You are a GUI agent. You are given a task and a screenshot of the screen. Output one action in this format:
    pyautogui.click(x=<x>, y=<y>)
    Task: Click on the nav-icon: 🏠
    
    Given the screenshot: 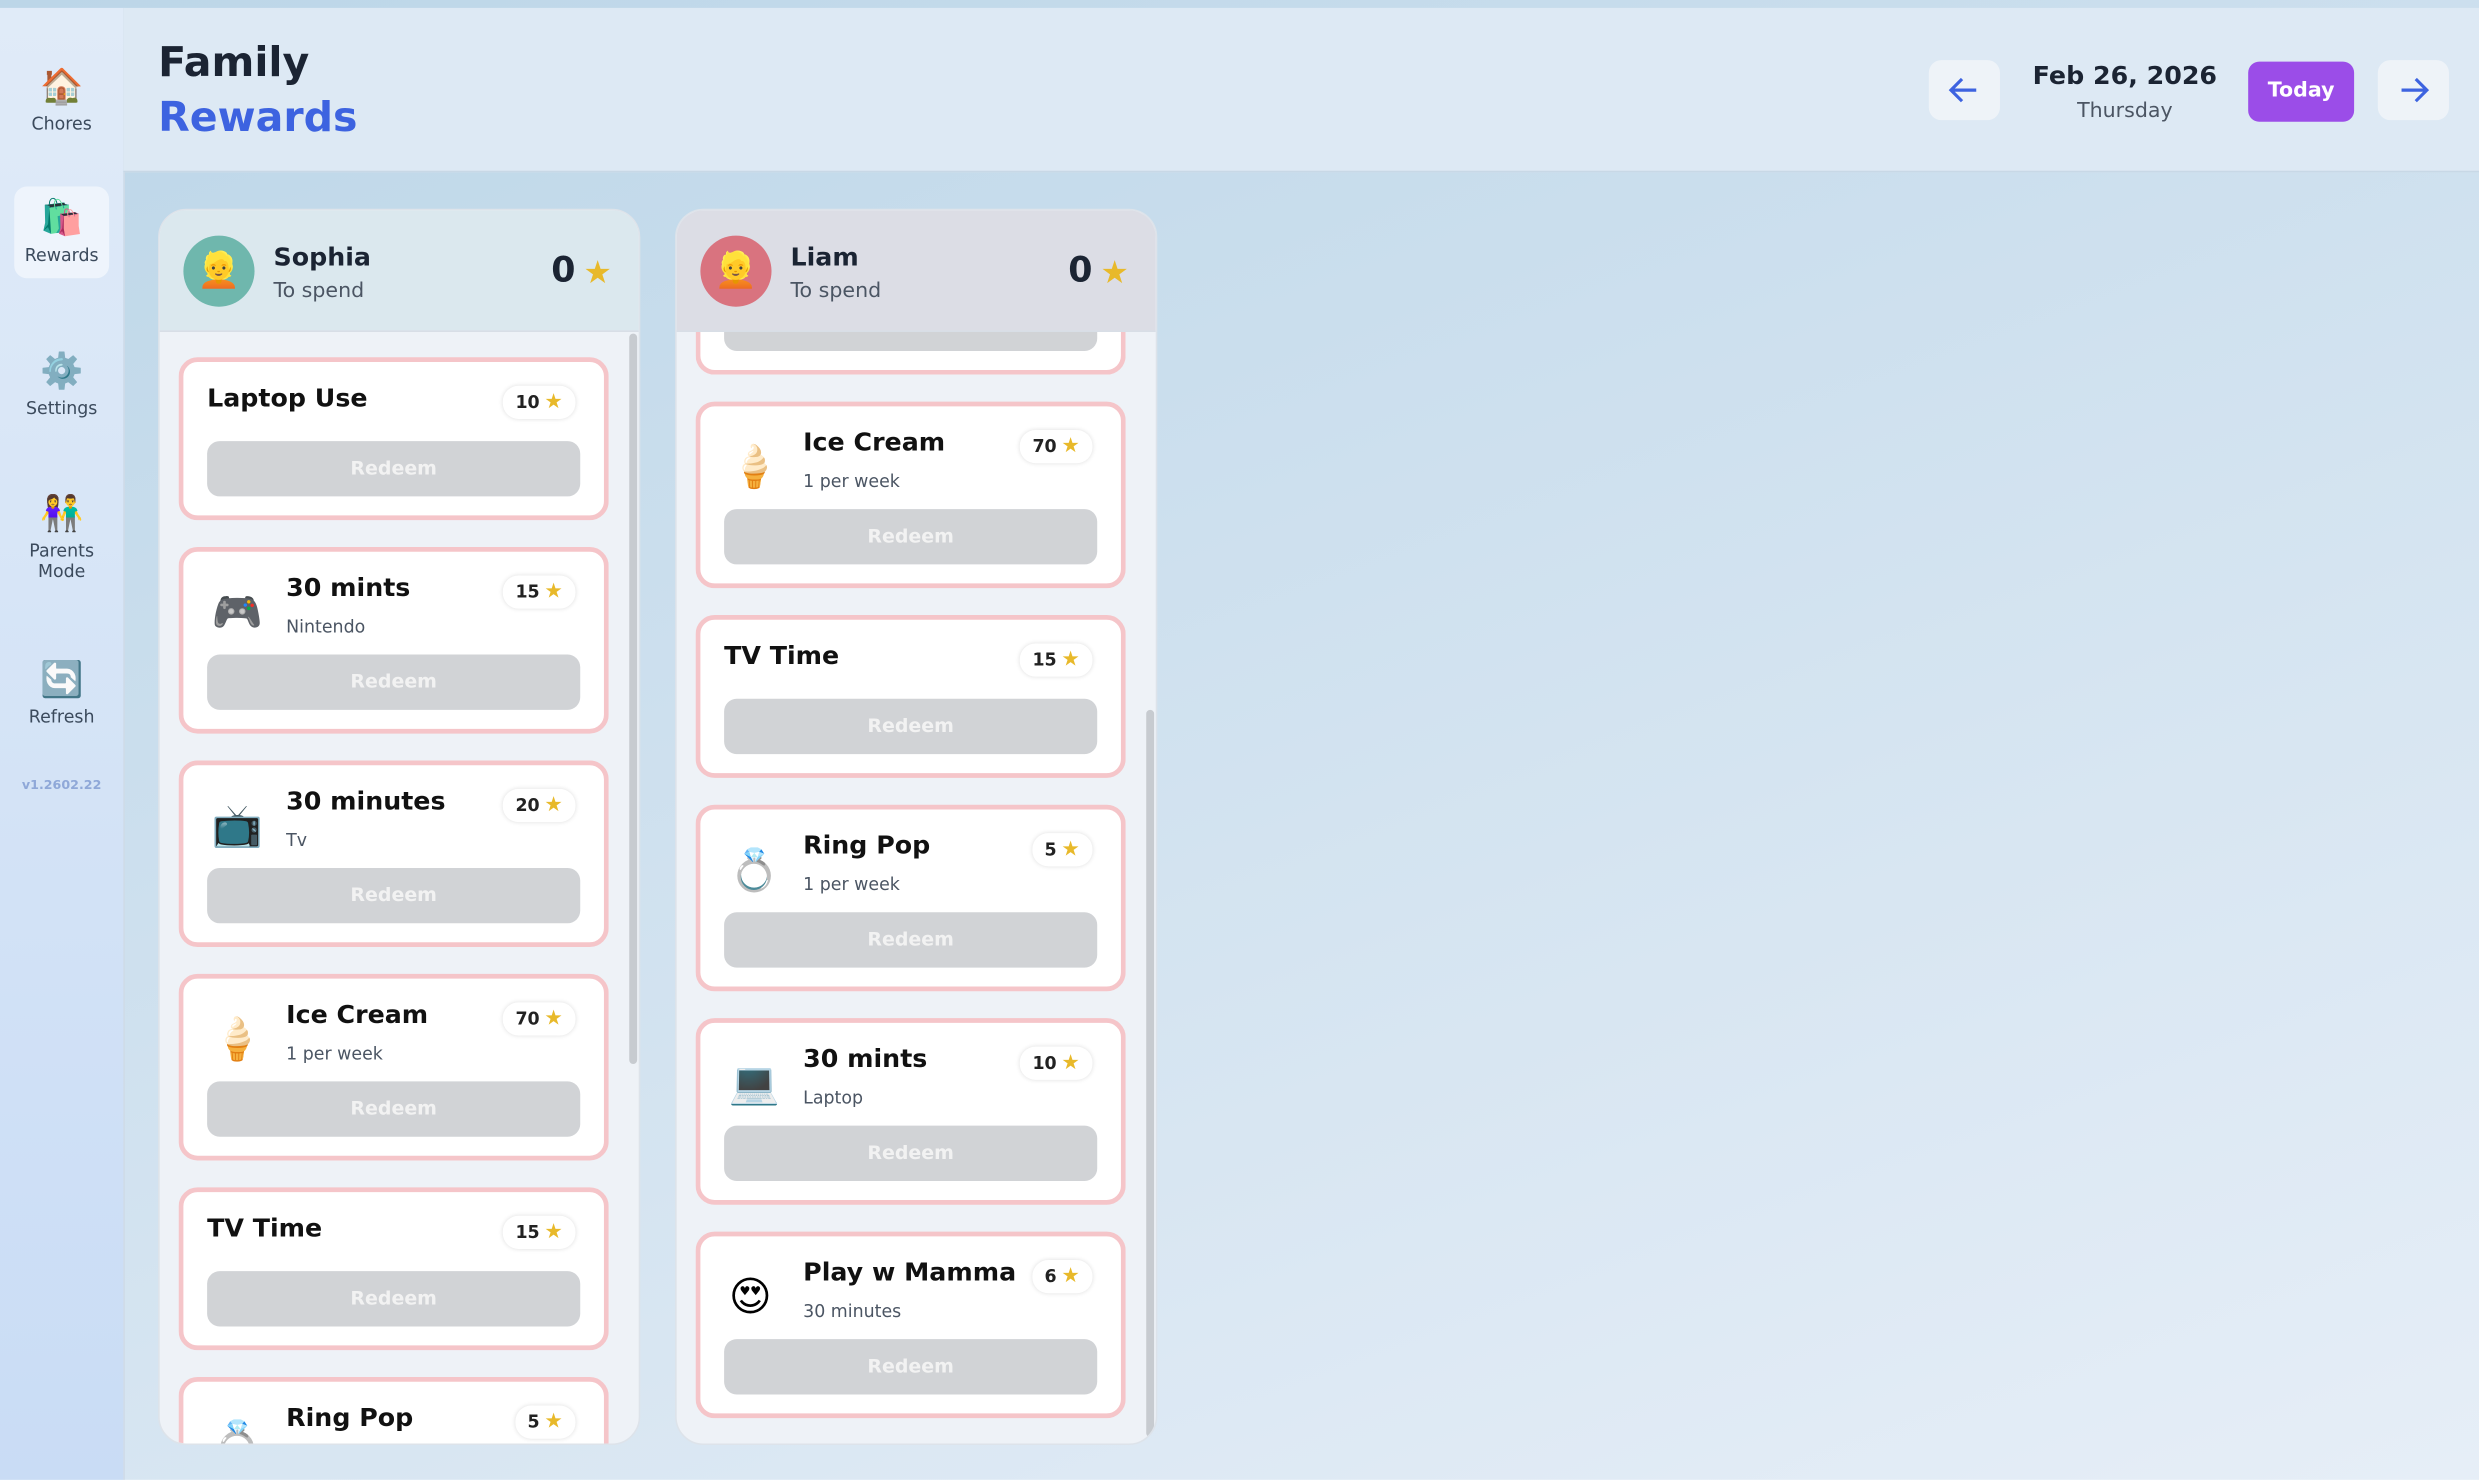 What is the action you would take?
    pyautogui.click(x=61, y=87)
    